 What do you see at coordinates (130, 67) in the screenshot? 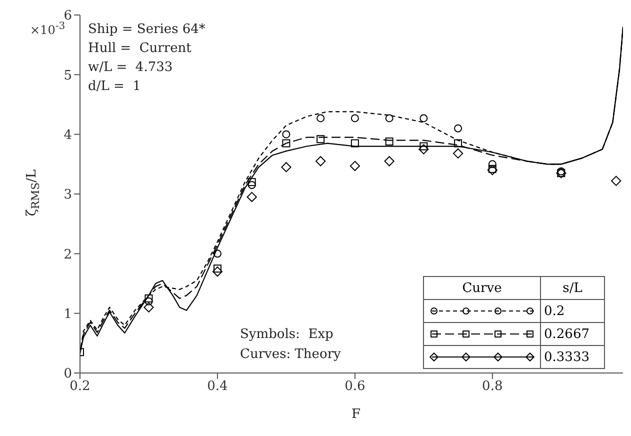
I see `annotation: w/L = 4.733` at bounding box center [130, 67].